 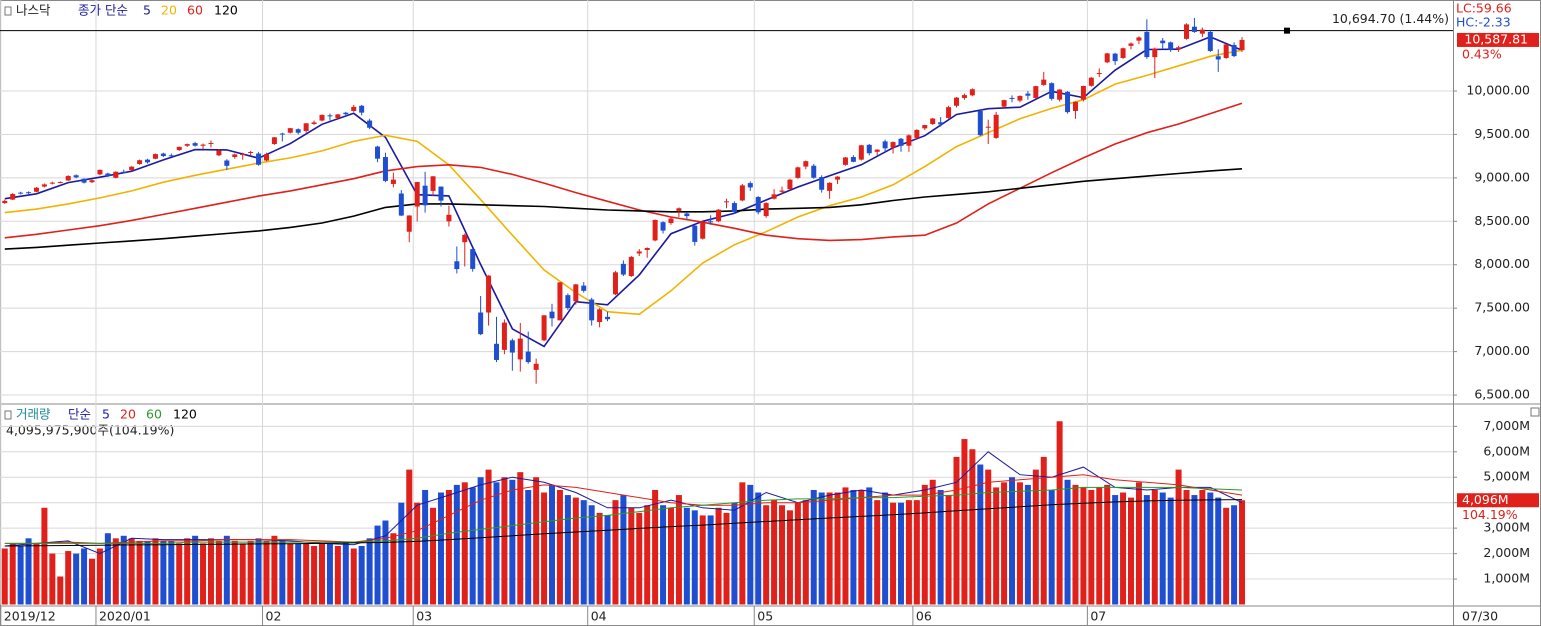 I want to click on x-tick-label: 04, so click(x=599, y=616).